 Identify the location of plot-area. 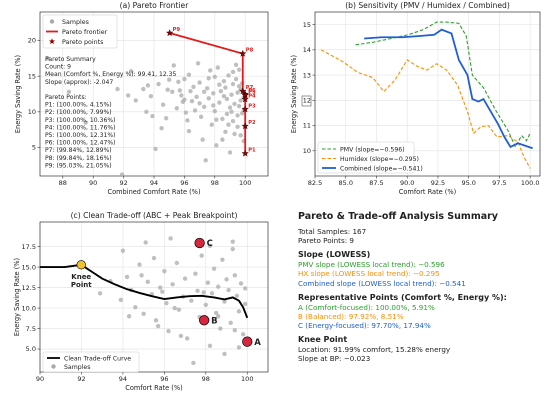
(147, 102).